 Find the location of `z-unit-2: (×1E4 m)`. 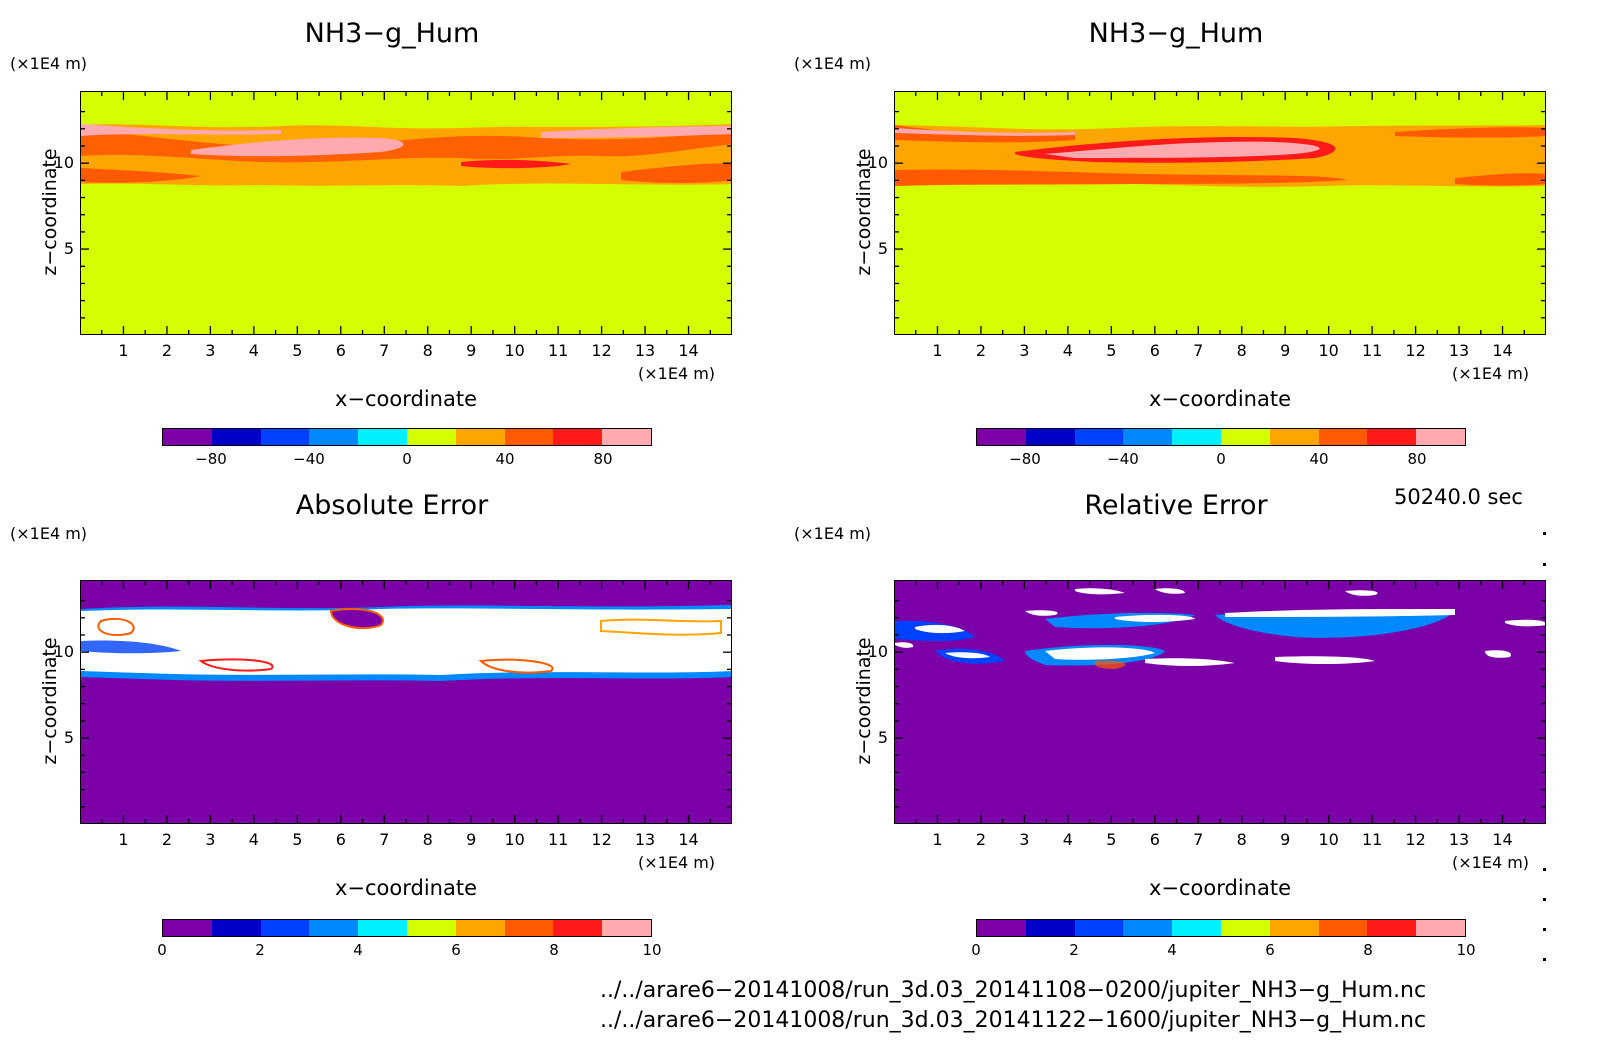

z-unit-2: (×1E4 m) is located at coordinates (833, 63).